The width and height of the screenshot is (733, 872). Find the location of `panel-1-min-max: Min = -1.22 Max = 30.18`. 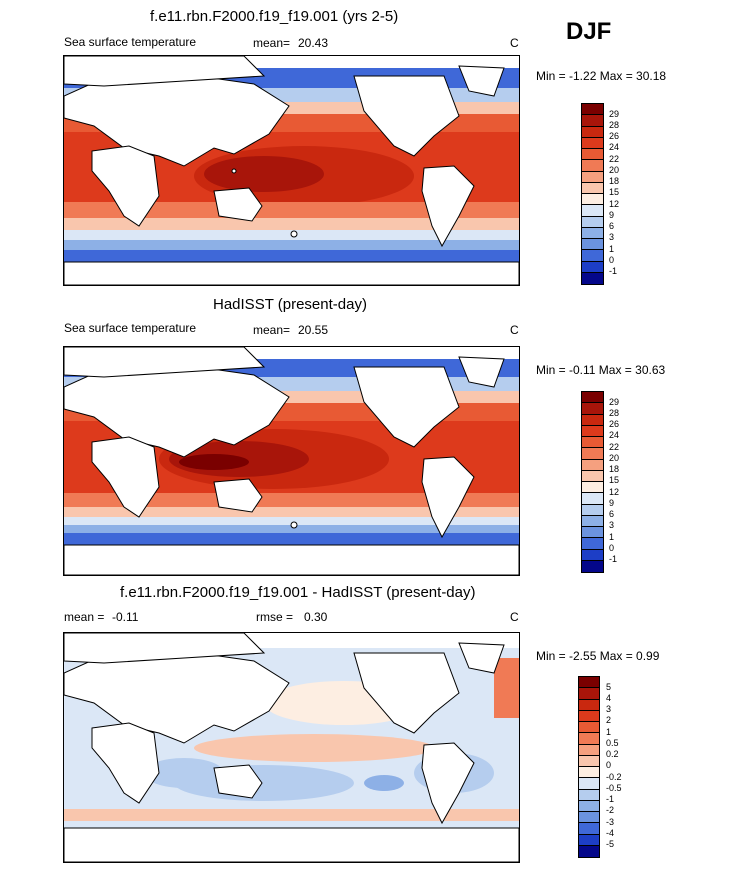

panel-1-min-max: Min = -1.22 Max = 30.18 is located at coordinates (601, 76).